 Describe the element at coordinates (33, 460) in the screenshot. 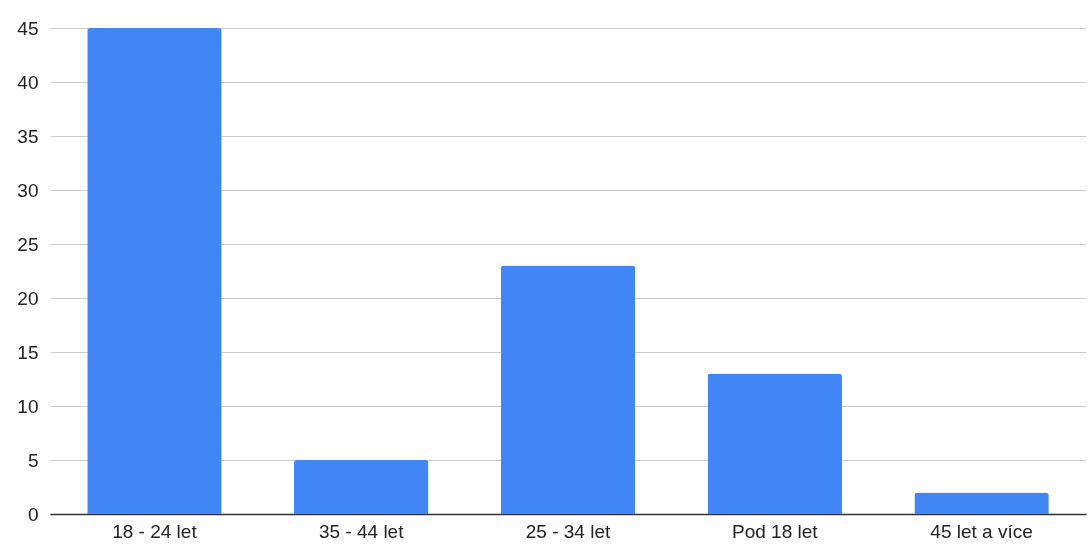

I see `y-tick-label: 5` at that location.